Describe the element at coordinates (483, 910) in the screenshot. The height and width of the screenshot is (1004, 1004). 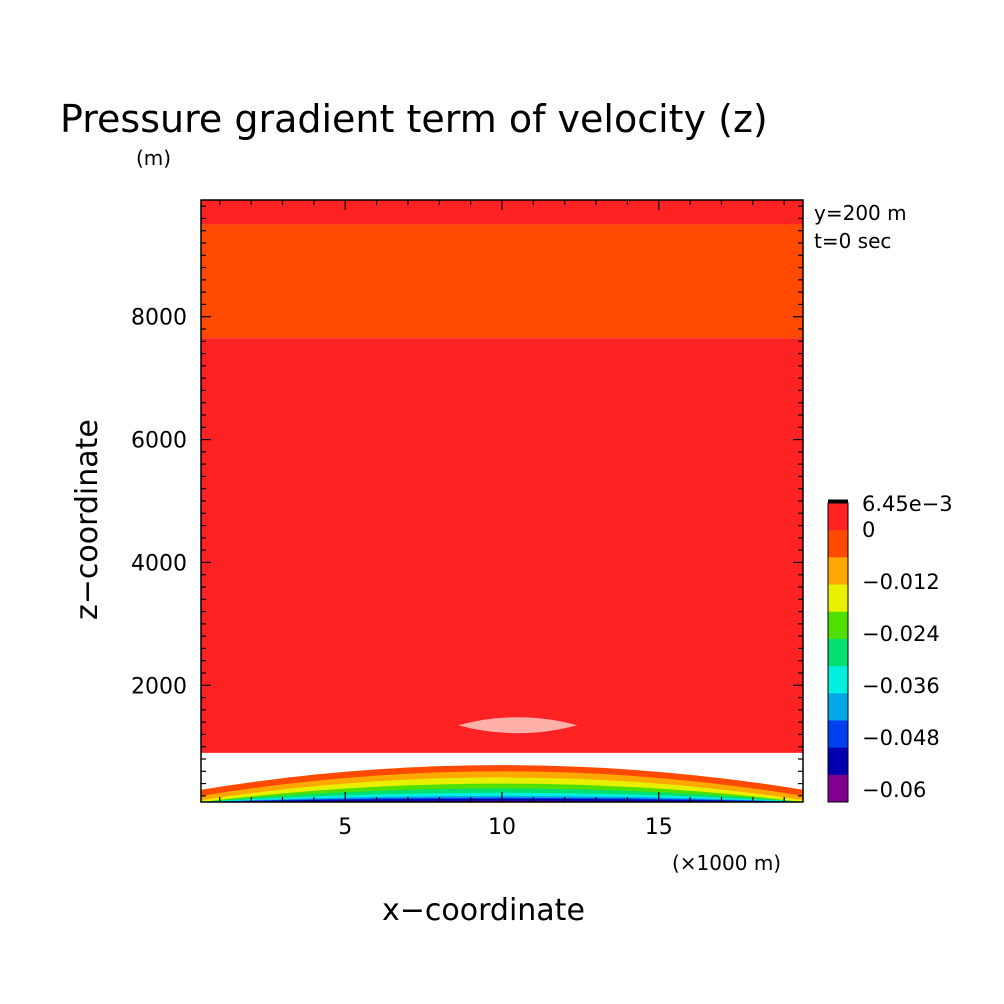
I see `x-axis-label: x−coordinate` at that location.